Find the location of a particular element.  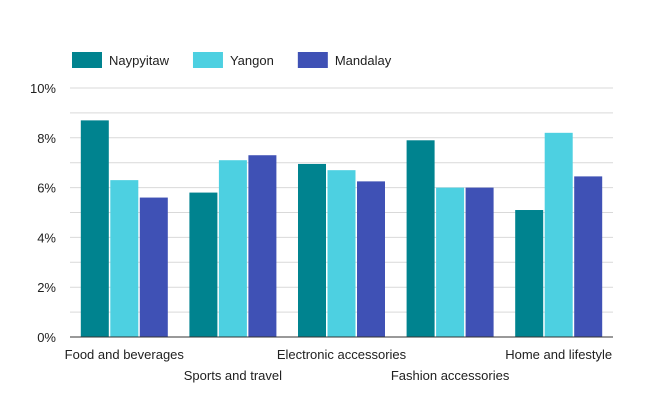

bar-naypyitaw-electronic-accessories is located at coordinates (312, 250).